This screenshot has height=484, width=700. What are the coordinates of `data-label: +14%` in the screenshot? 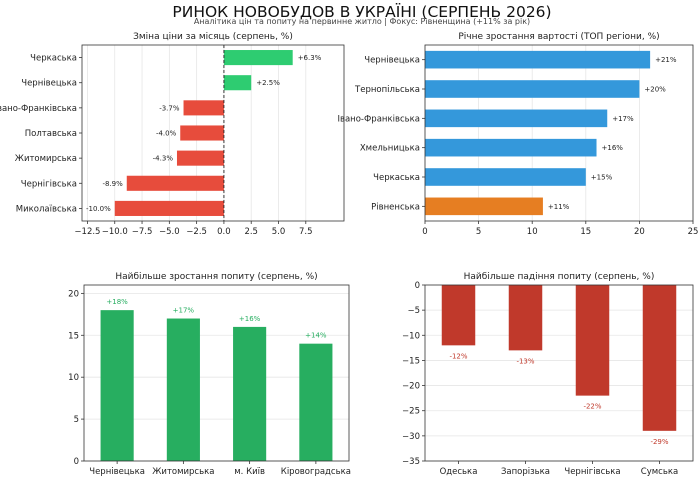 It's located at (316, 336).